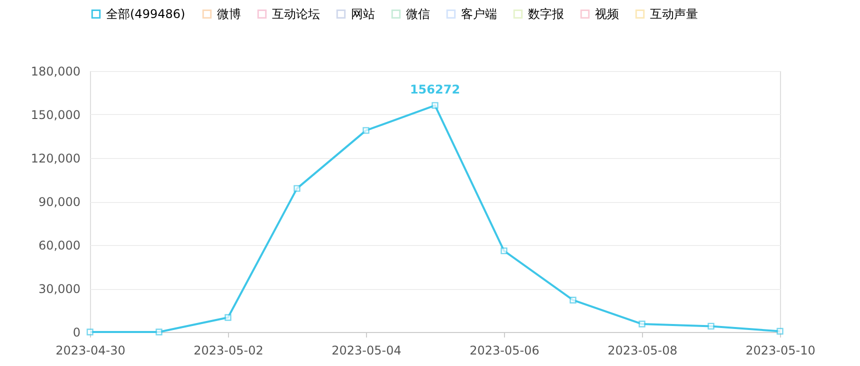 This screenshot has width=860, height=366. I want to click on y-tick-label: 90,000, so click(59, 202).